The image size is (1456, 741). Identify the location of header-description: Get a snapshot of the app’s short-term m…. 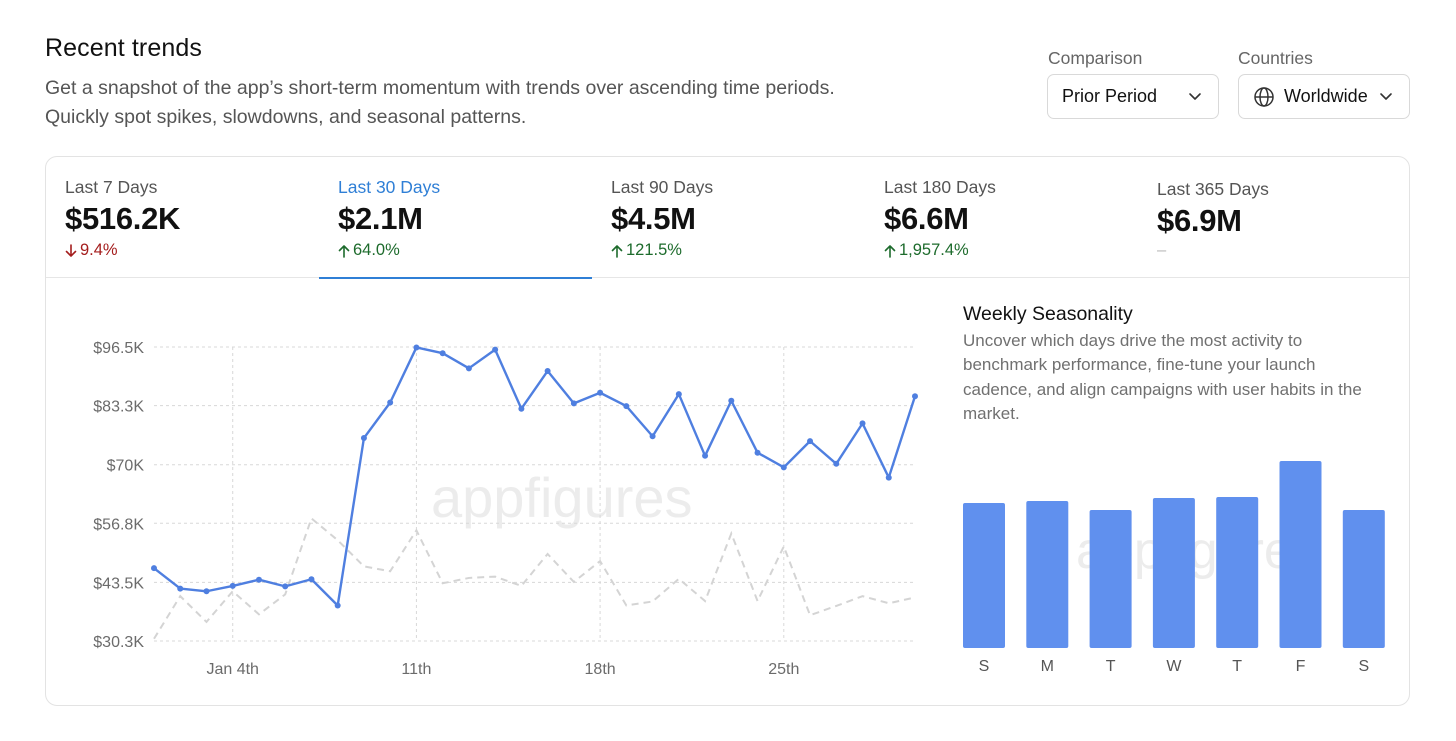
(440, 102).